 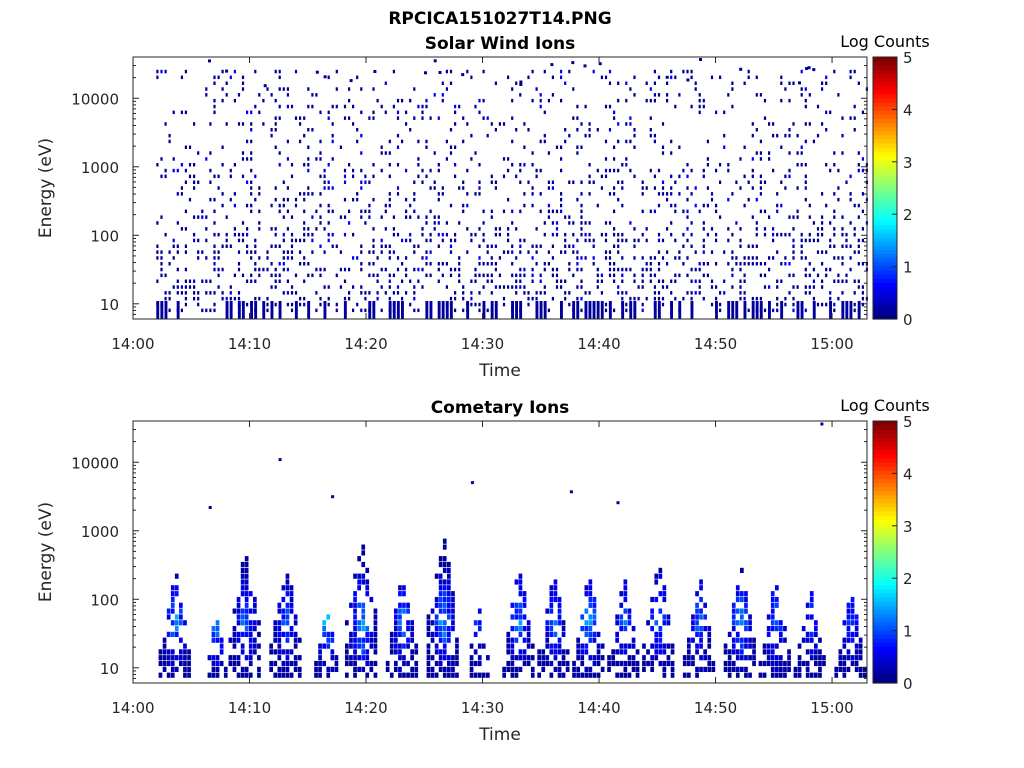 What do you see at coordinates (598, 344) in the screenshot?
I see `x-tick-label: 14:40` at bounding box center [598, 344].